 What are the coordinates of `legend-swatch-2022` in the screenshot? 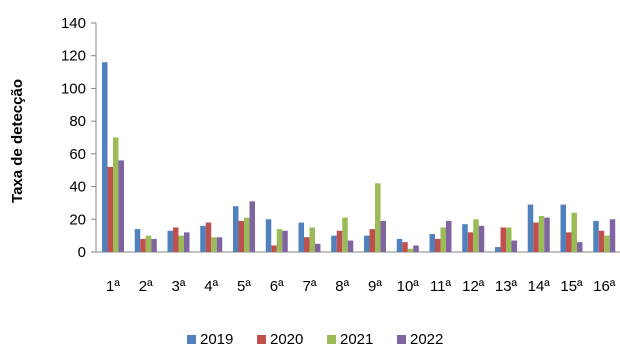 It's located at (401, 339).